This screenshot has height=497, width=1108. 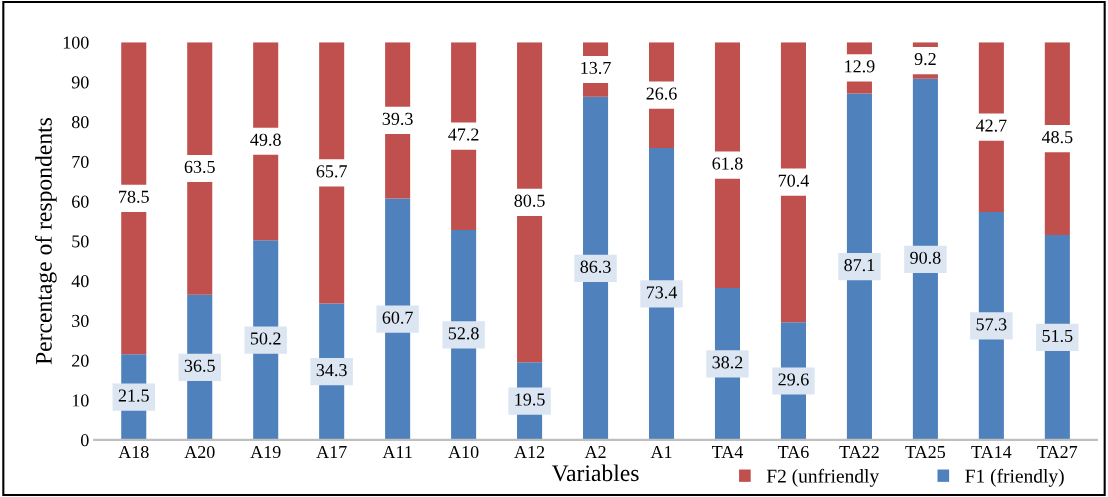 I want to click on data-label: 34.3, so click(x=331, y=370).